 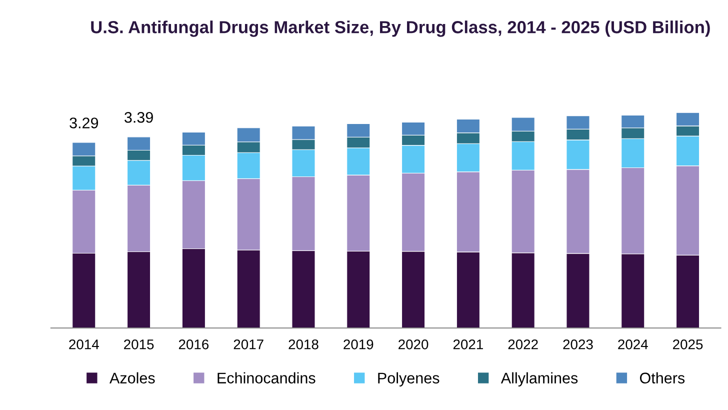 I want to click on x-tick-label: 2020, so click(x=413, y=344).